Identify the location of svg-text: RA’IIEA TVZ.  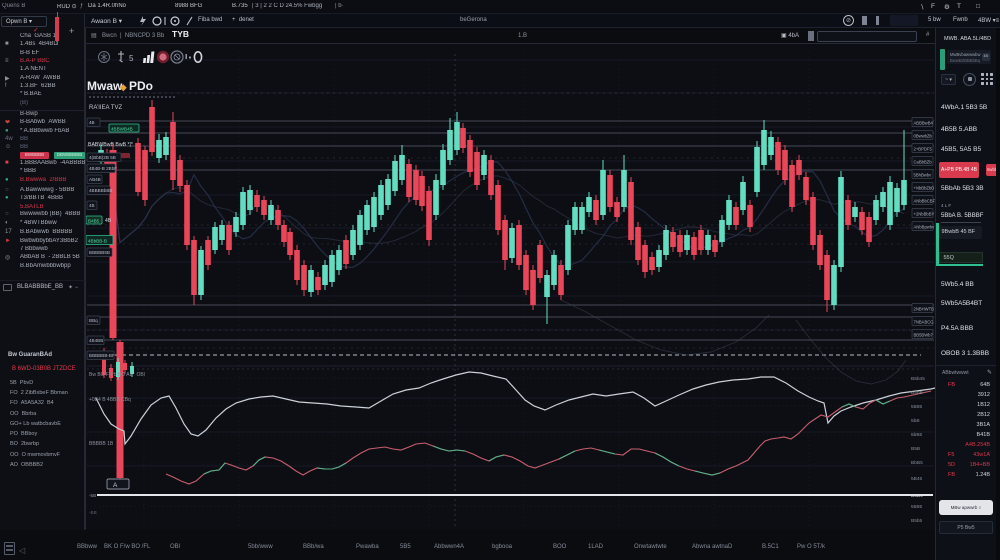
(105, 108).